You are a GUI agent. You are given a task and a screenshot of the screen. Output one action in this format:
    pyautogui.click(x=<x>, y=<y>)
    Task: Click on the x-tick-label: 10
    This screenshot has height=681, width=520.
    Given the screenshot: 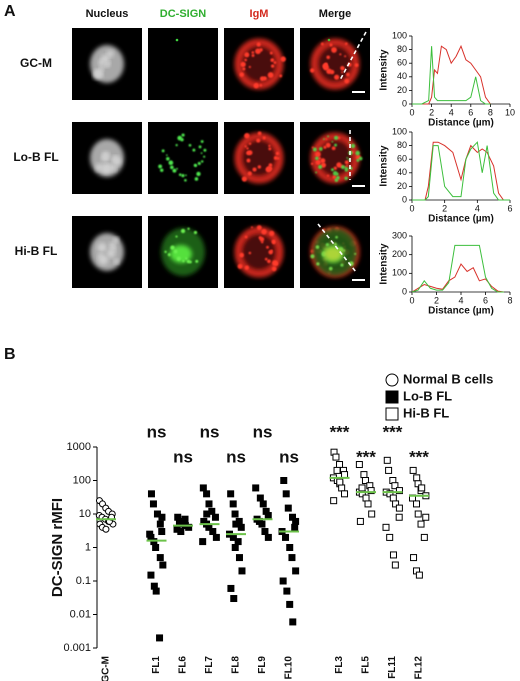 What is the action you would take?
    pyautogui.click(x=510, y=112)
    